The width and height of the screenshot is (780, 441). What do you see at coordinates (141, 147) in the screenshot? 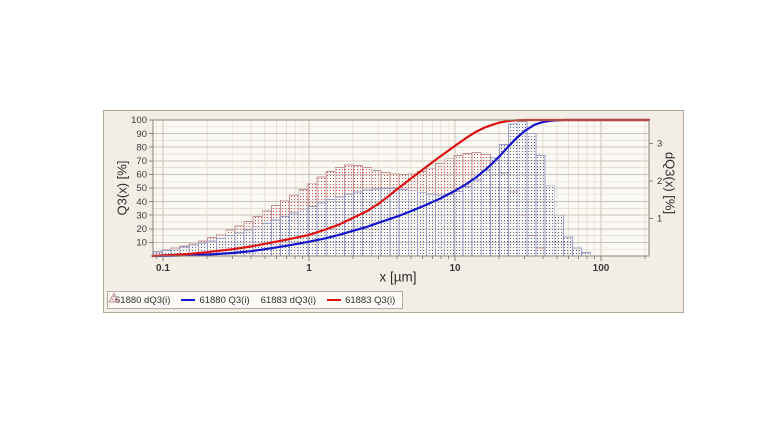
I see `svg-text: 80` at bounding box center [141, 147].